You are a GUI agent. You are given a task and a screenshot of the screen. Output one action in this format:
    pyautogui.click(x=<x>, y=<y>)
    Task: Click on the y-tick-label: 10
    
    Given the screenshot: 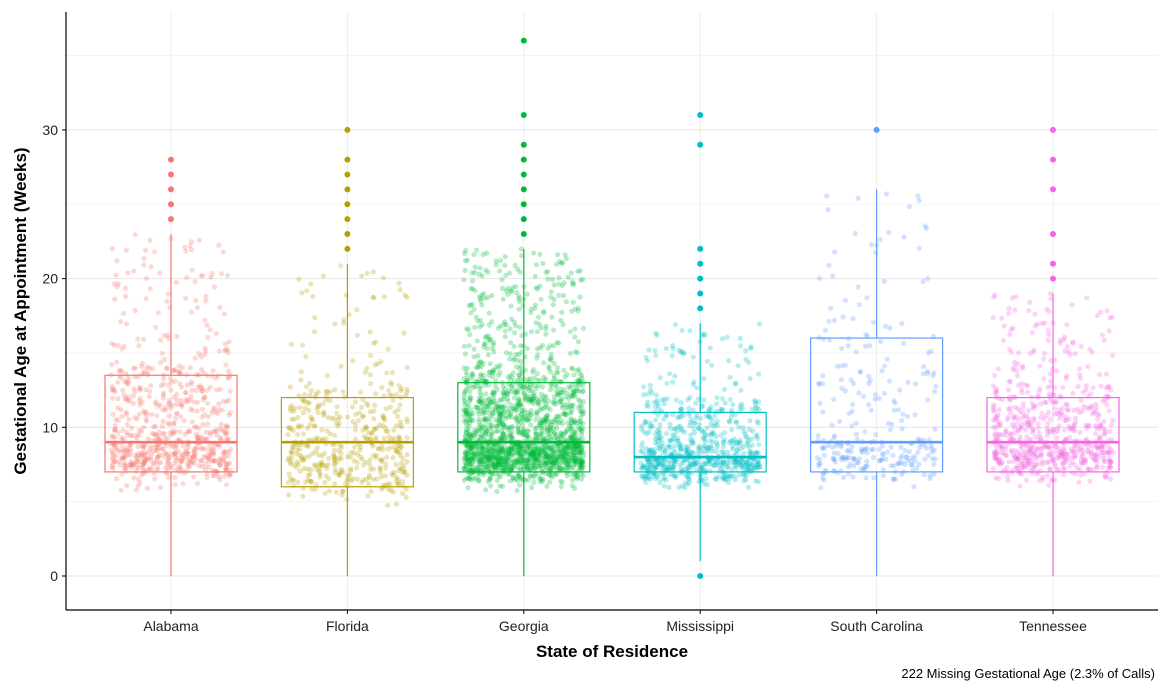 What is the action you would take?
    pyautogui.click(x=50, y=427)
    